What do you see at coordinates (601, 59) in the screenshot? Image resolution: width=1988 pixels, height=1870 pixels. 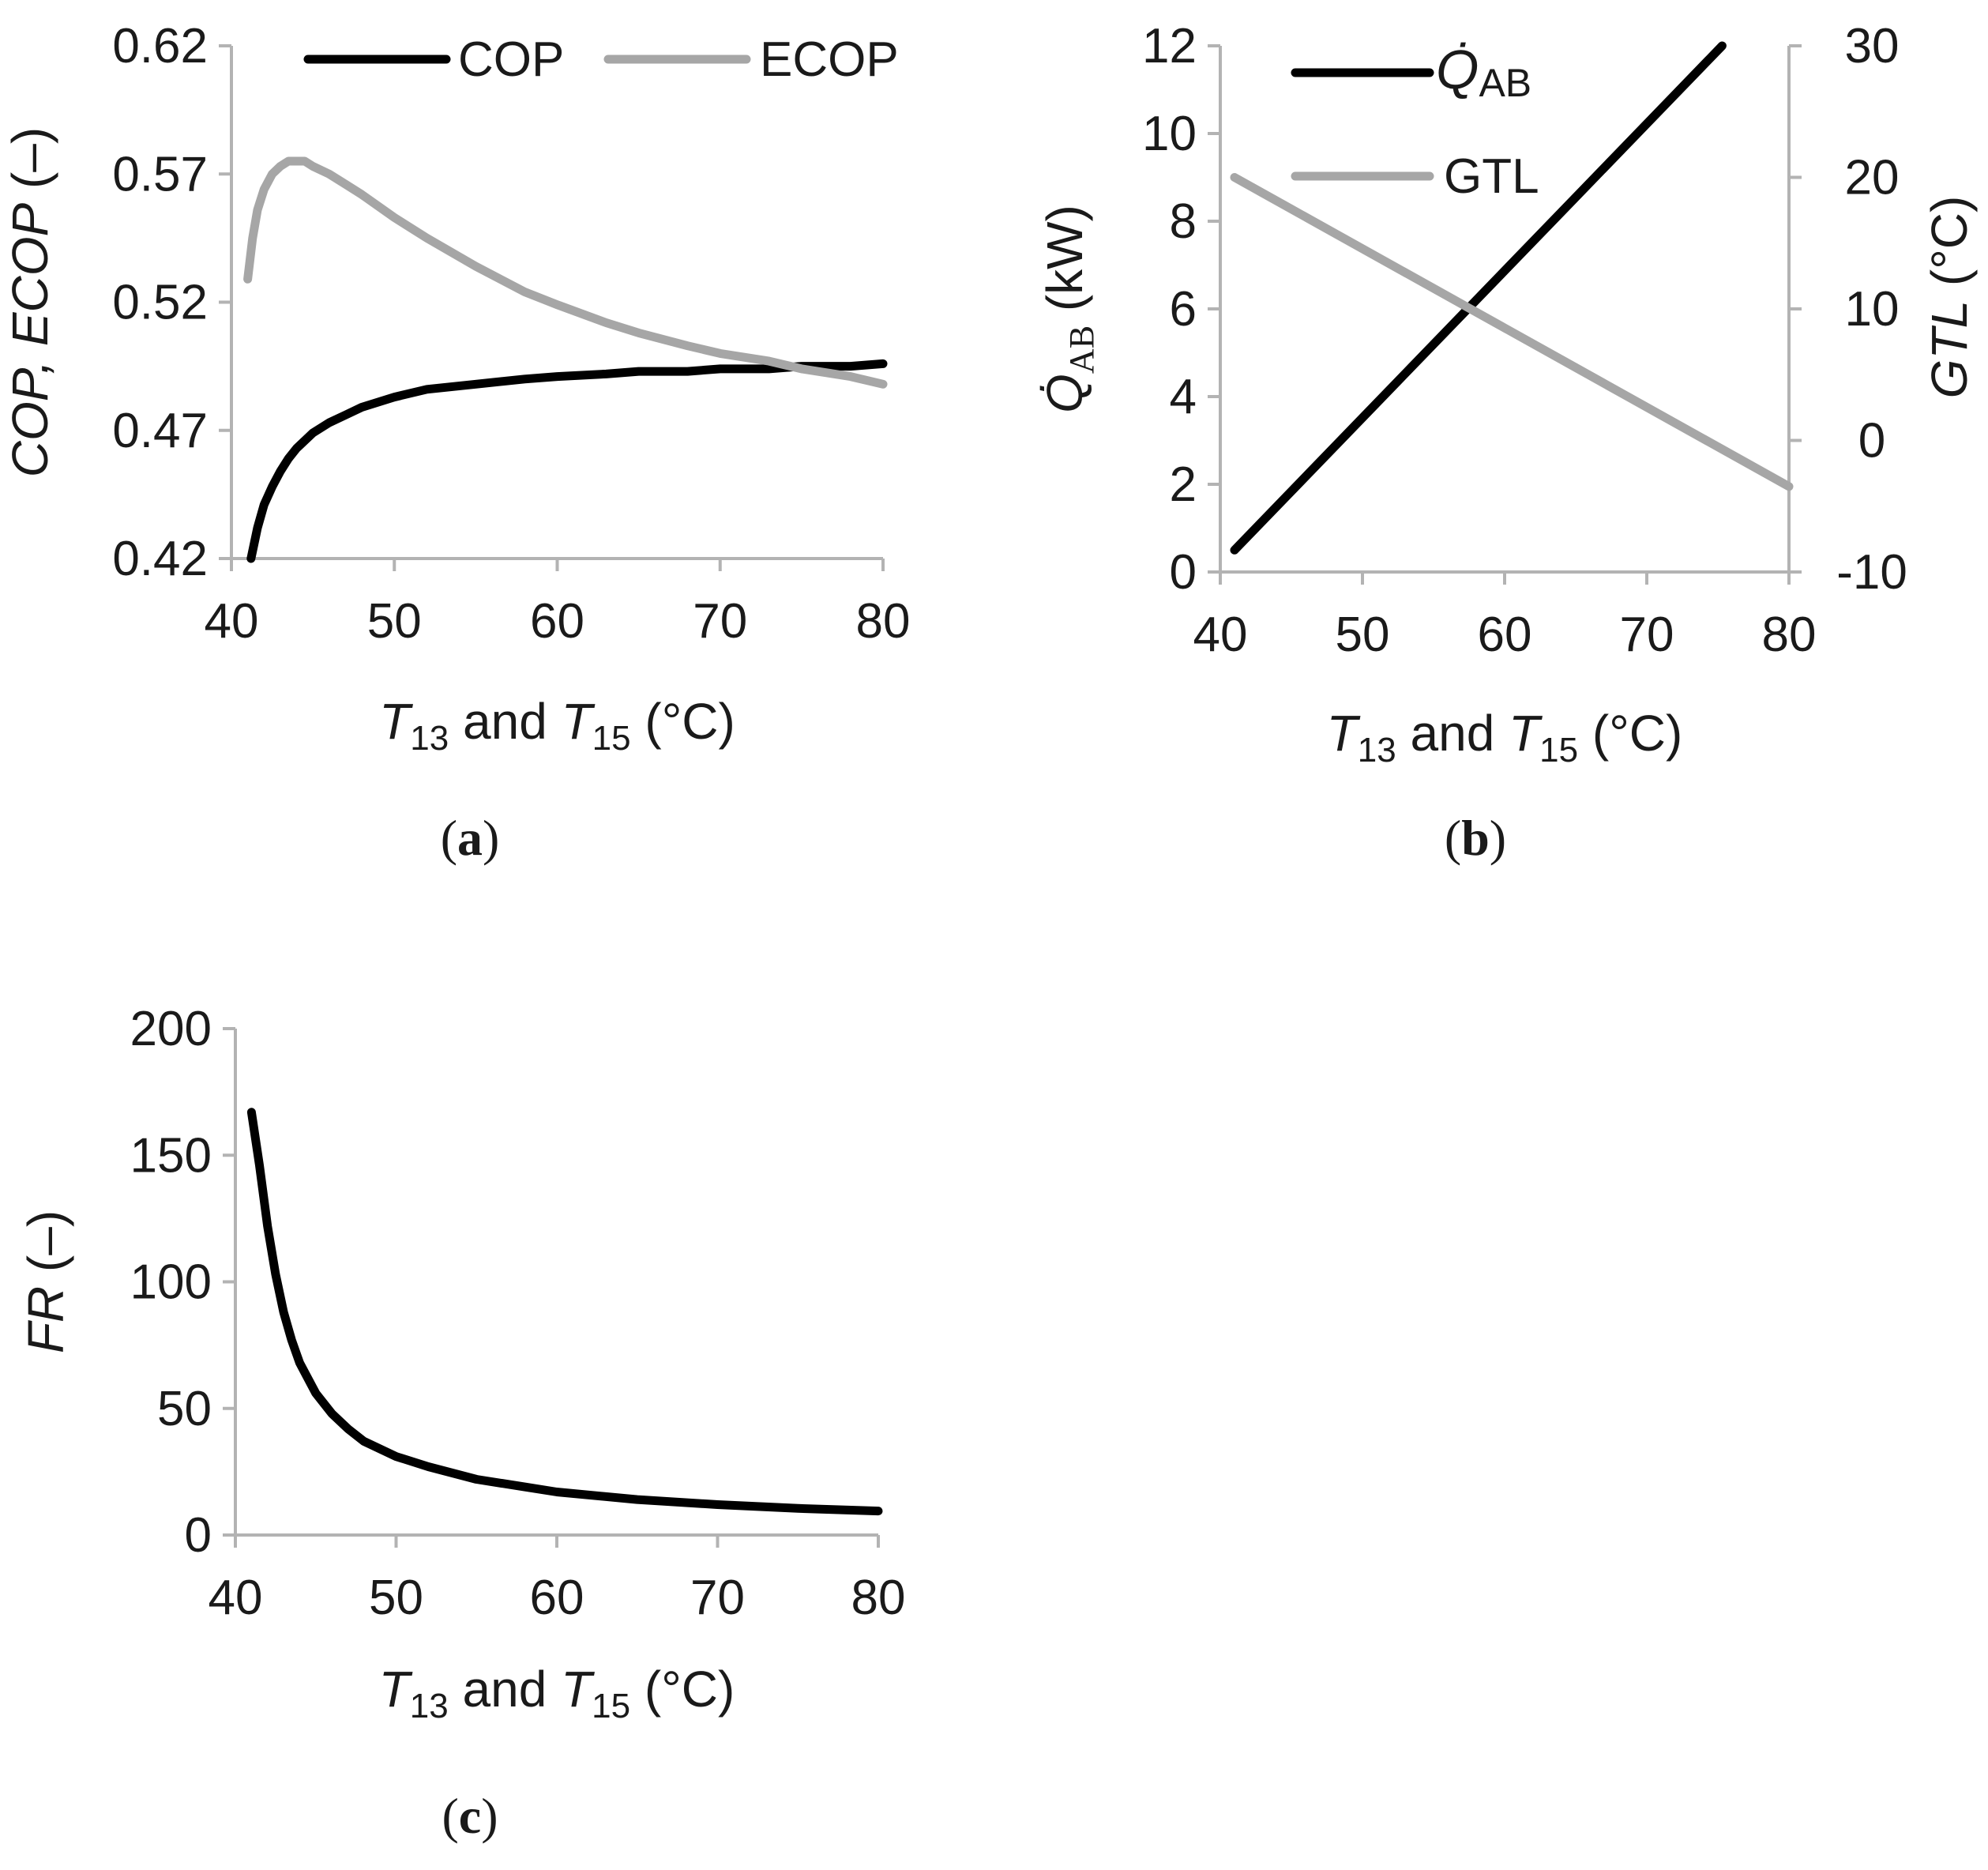 I see `legend: COP ECOP` at bounding box center [601, 59].